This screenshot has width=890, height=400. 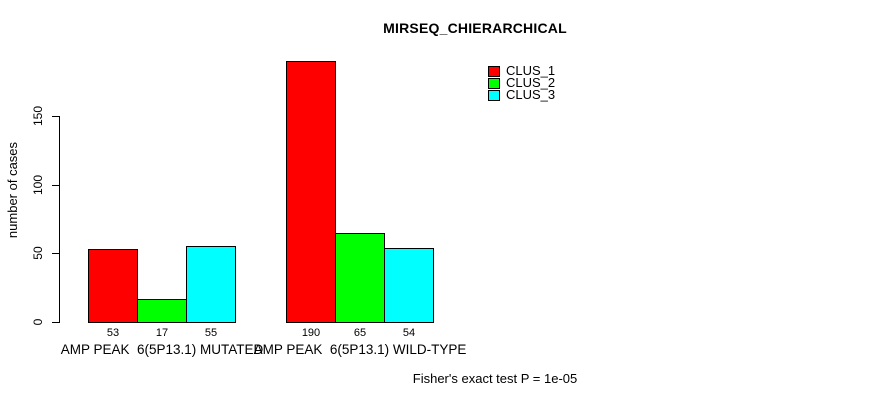 I want to click on bar-clus_1-group1, so click(x=113, y=286).